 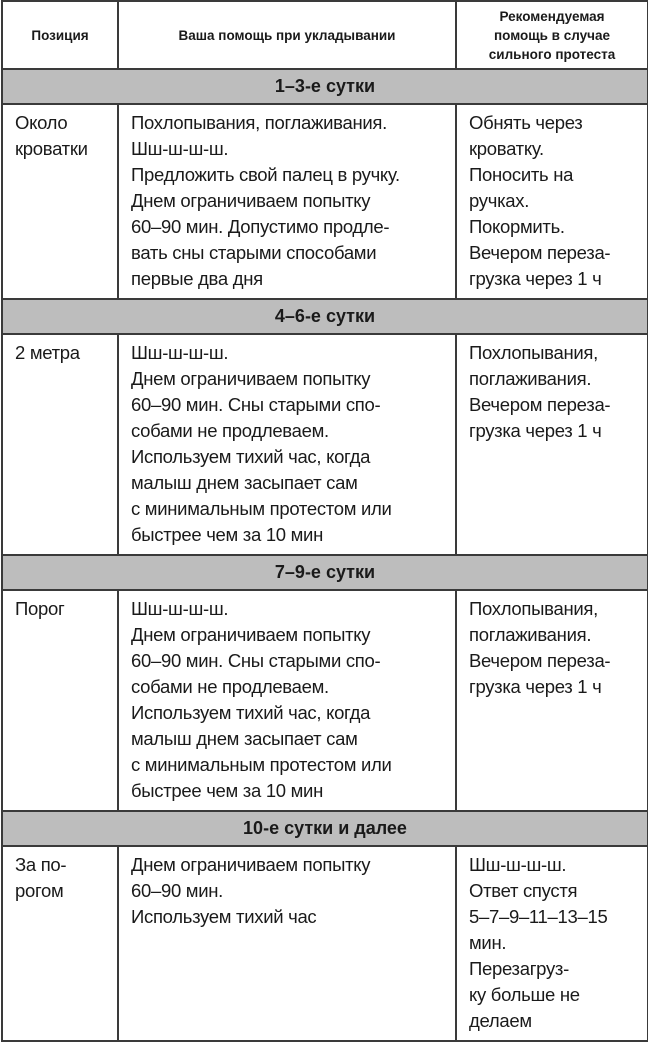 What do you see at coordinates (506, 148) in the screenshot?
I see `cell-line: кроватку.` at bounding box center [506, 148].